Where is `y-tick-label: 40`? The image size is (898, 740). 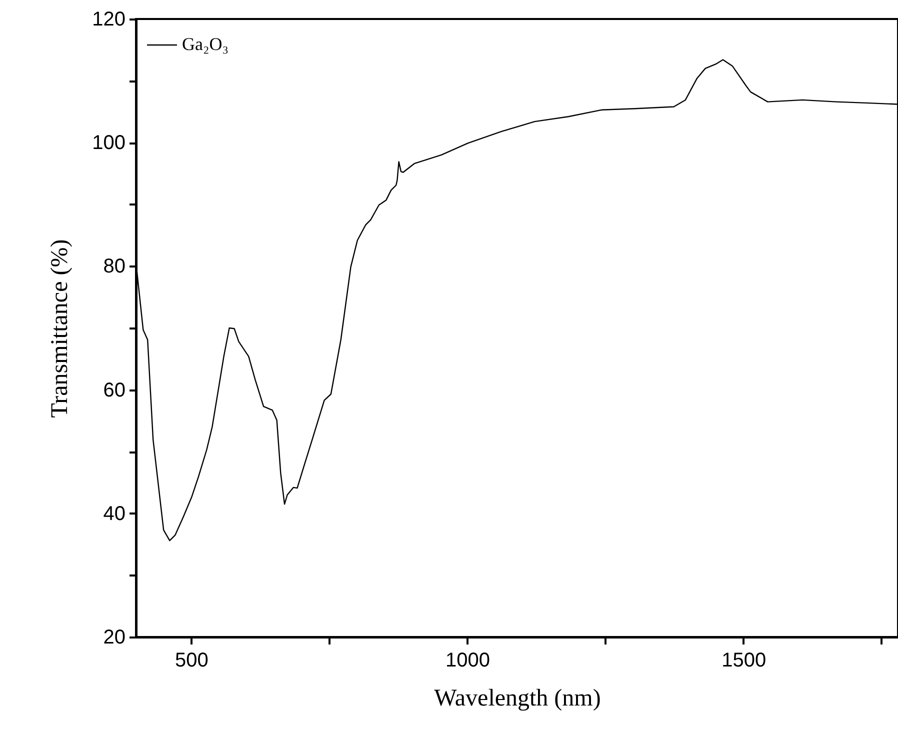
y-tick-label: 40 is located at coordinates (114, 513).